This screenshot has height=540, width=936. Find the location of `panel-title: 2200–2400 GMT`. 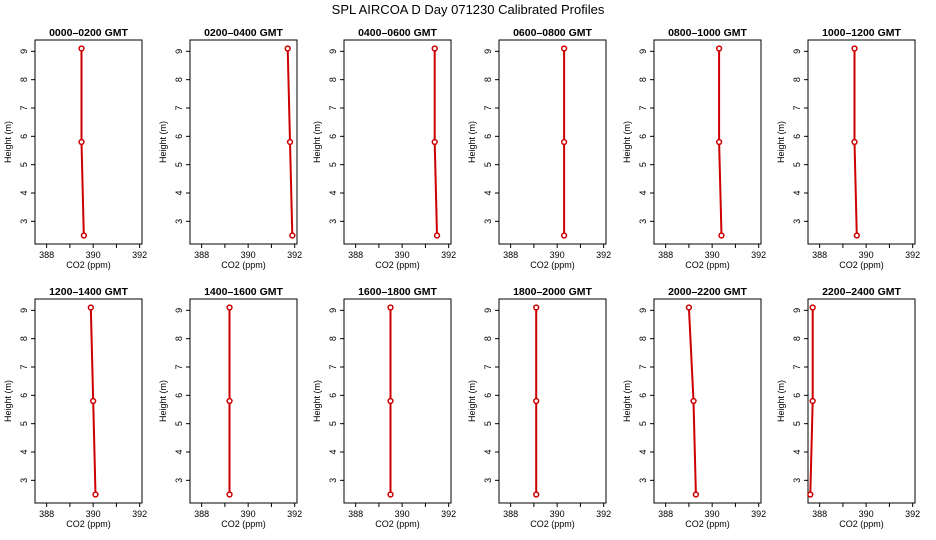

panel-title: 2200–2400 GMT is located at coordinates (861, 292).